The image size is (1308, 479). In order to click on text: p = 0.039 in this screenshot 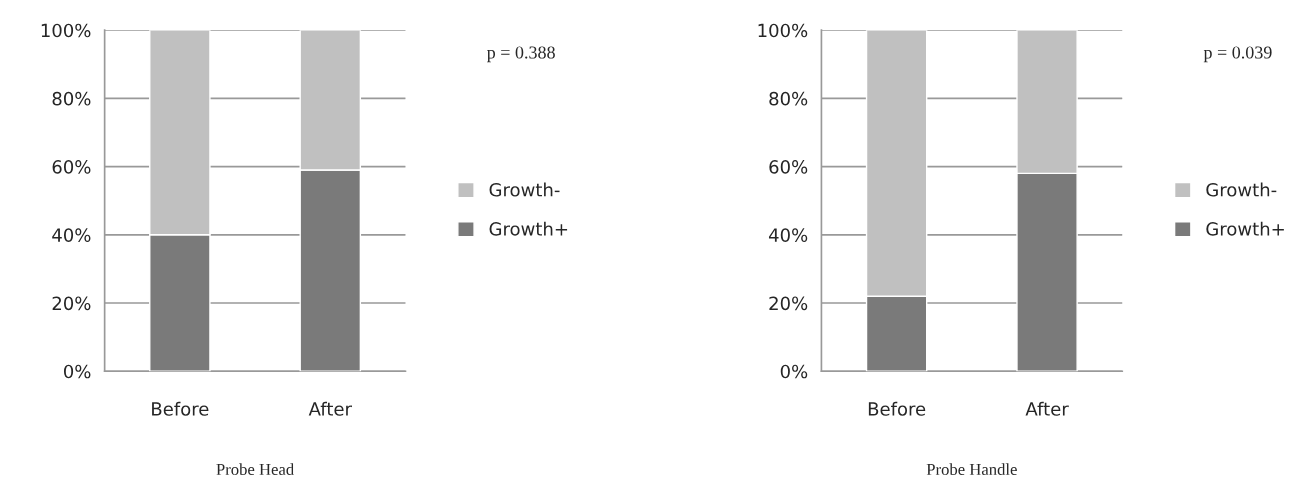, I will do `click(1237, 54)`.